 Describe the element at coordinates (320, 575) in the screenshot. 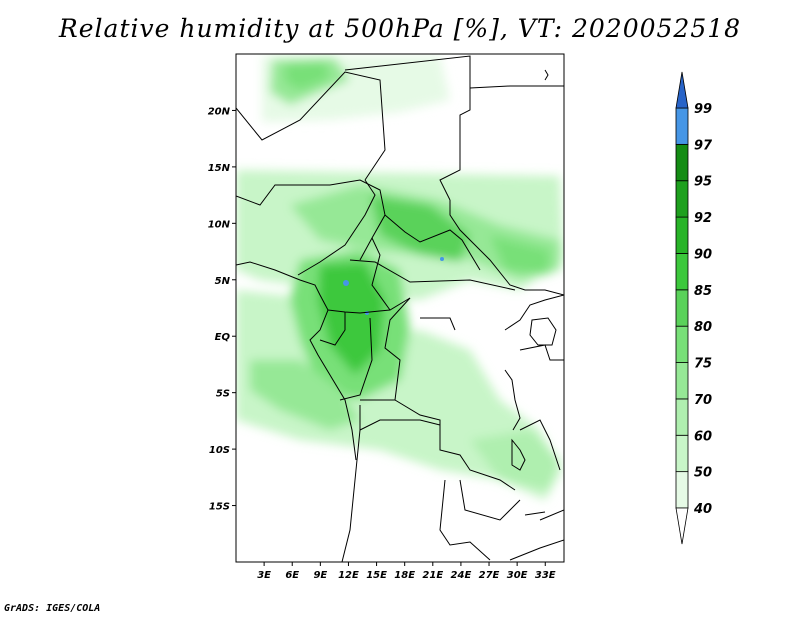

I see `lon-tick-label: 9E` at that location.